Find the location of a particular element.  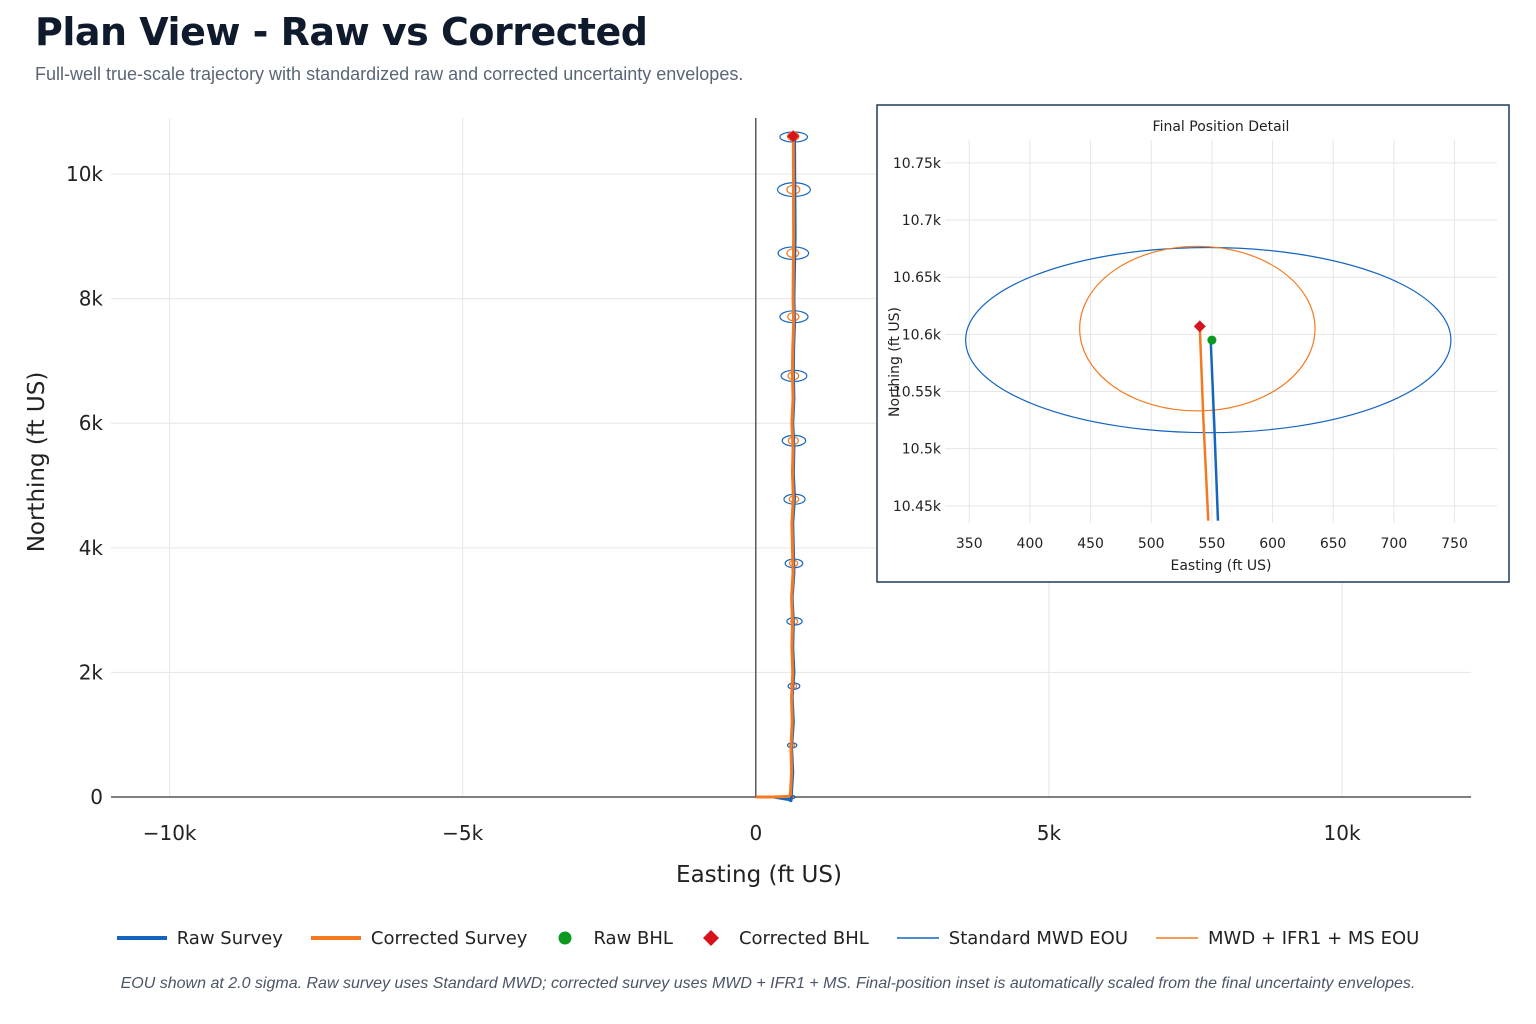

legend-item-standard-mwd-eou: Standard MWD EOU is located at coordinates (1012, 938).